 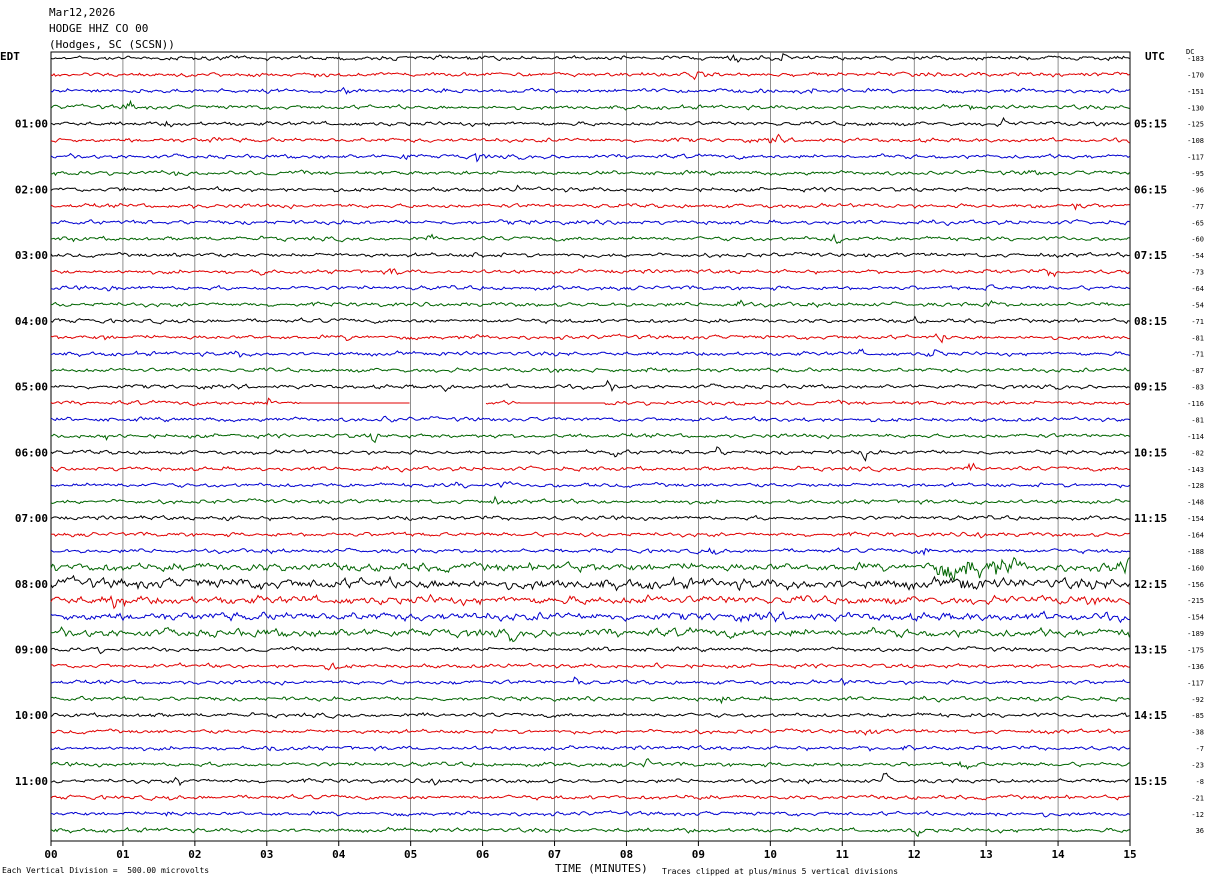 What do you see at coordinates (1058, 854) in the screenshot?
I see `x-tick-label: 14` at bounding box center [1058, 854].